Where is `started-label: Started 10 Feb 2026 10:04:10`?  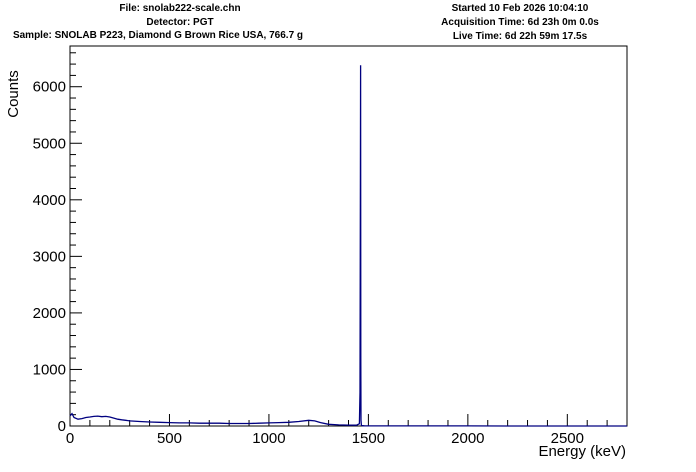 started-label: Started 10 Feb 2026 10:04:10 is located at coordinates (520, 8).